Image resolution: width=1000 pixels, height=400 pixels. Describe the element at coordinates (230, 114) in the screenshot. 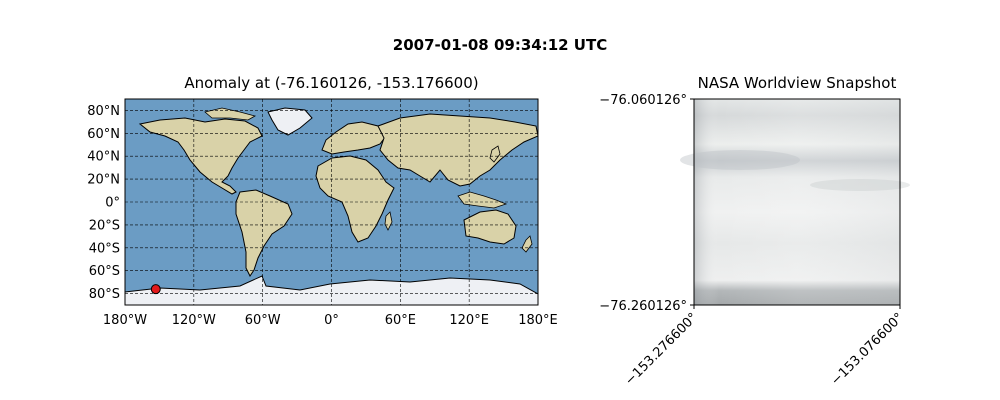

I see `arctic-islands` at that location.